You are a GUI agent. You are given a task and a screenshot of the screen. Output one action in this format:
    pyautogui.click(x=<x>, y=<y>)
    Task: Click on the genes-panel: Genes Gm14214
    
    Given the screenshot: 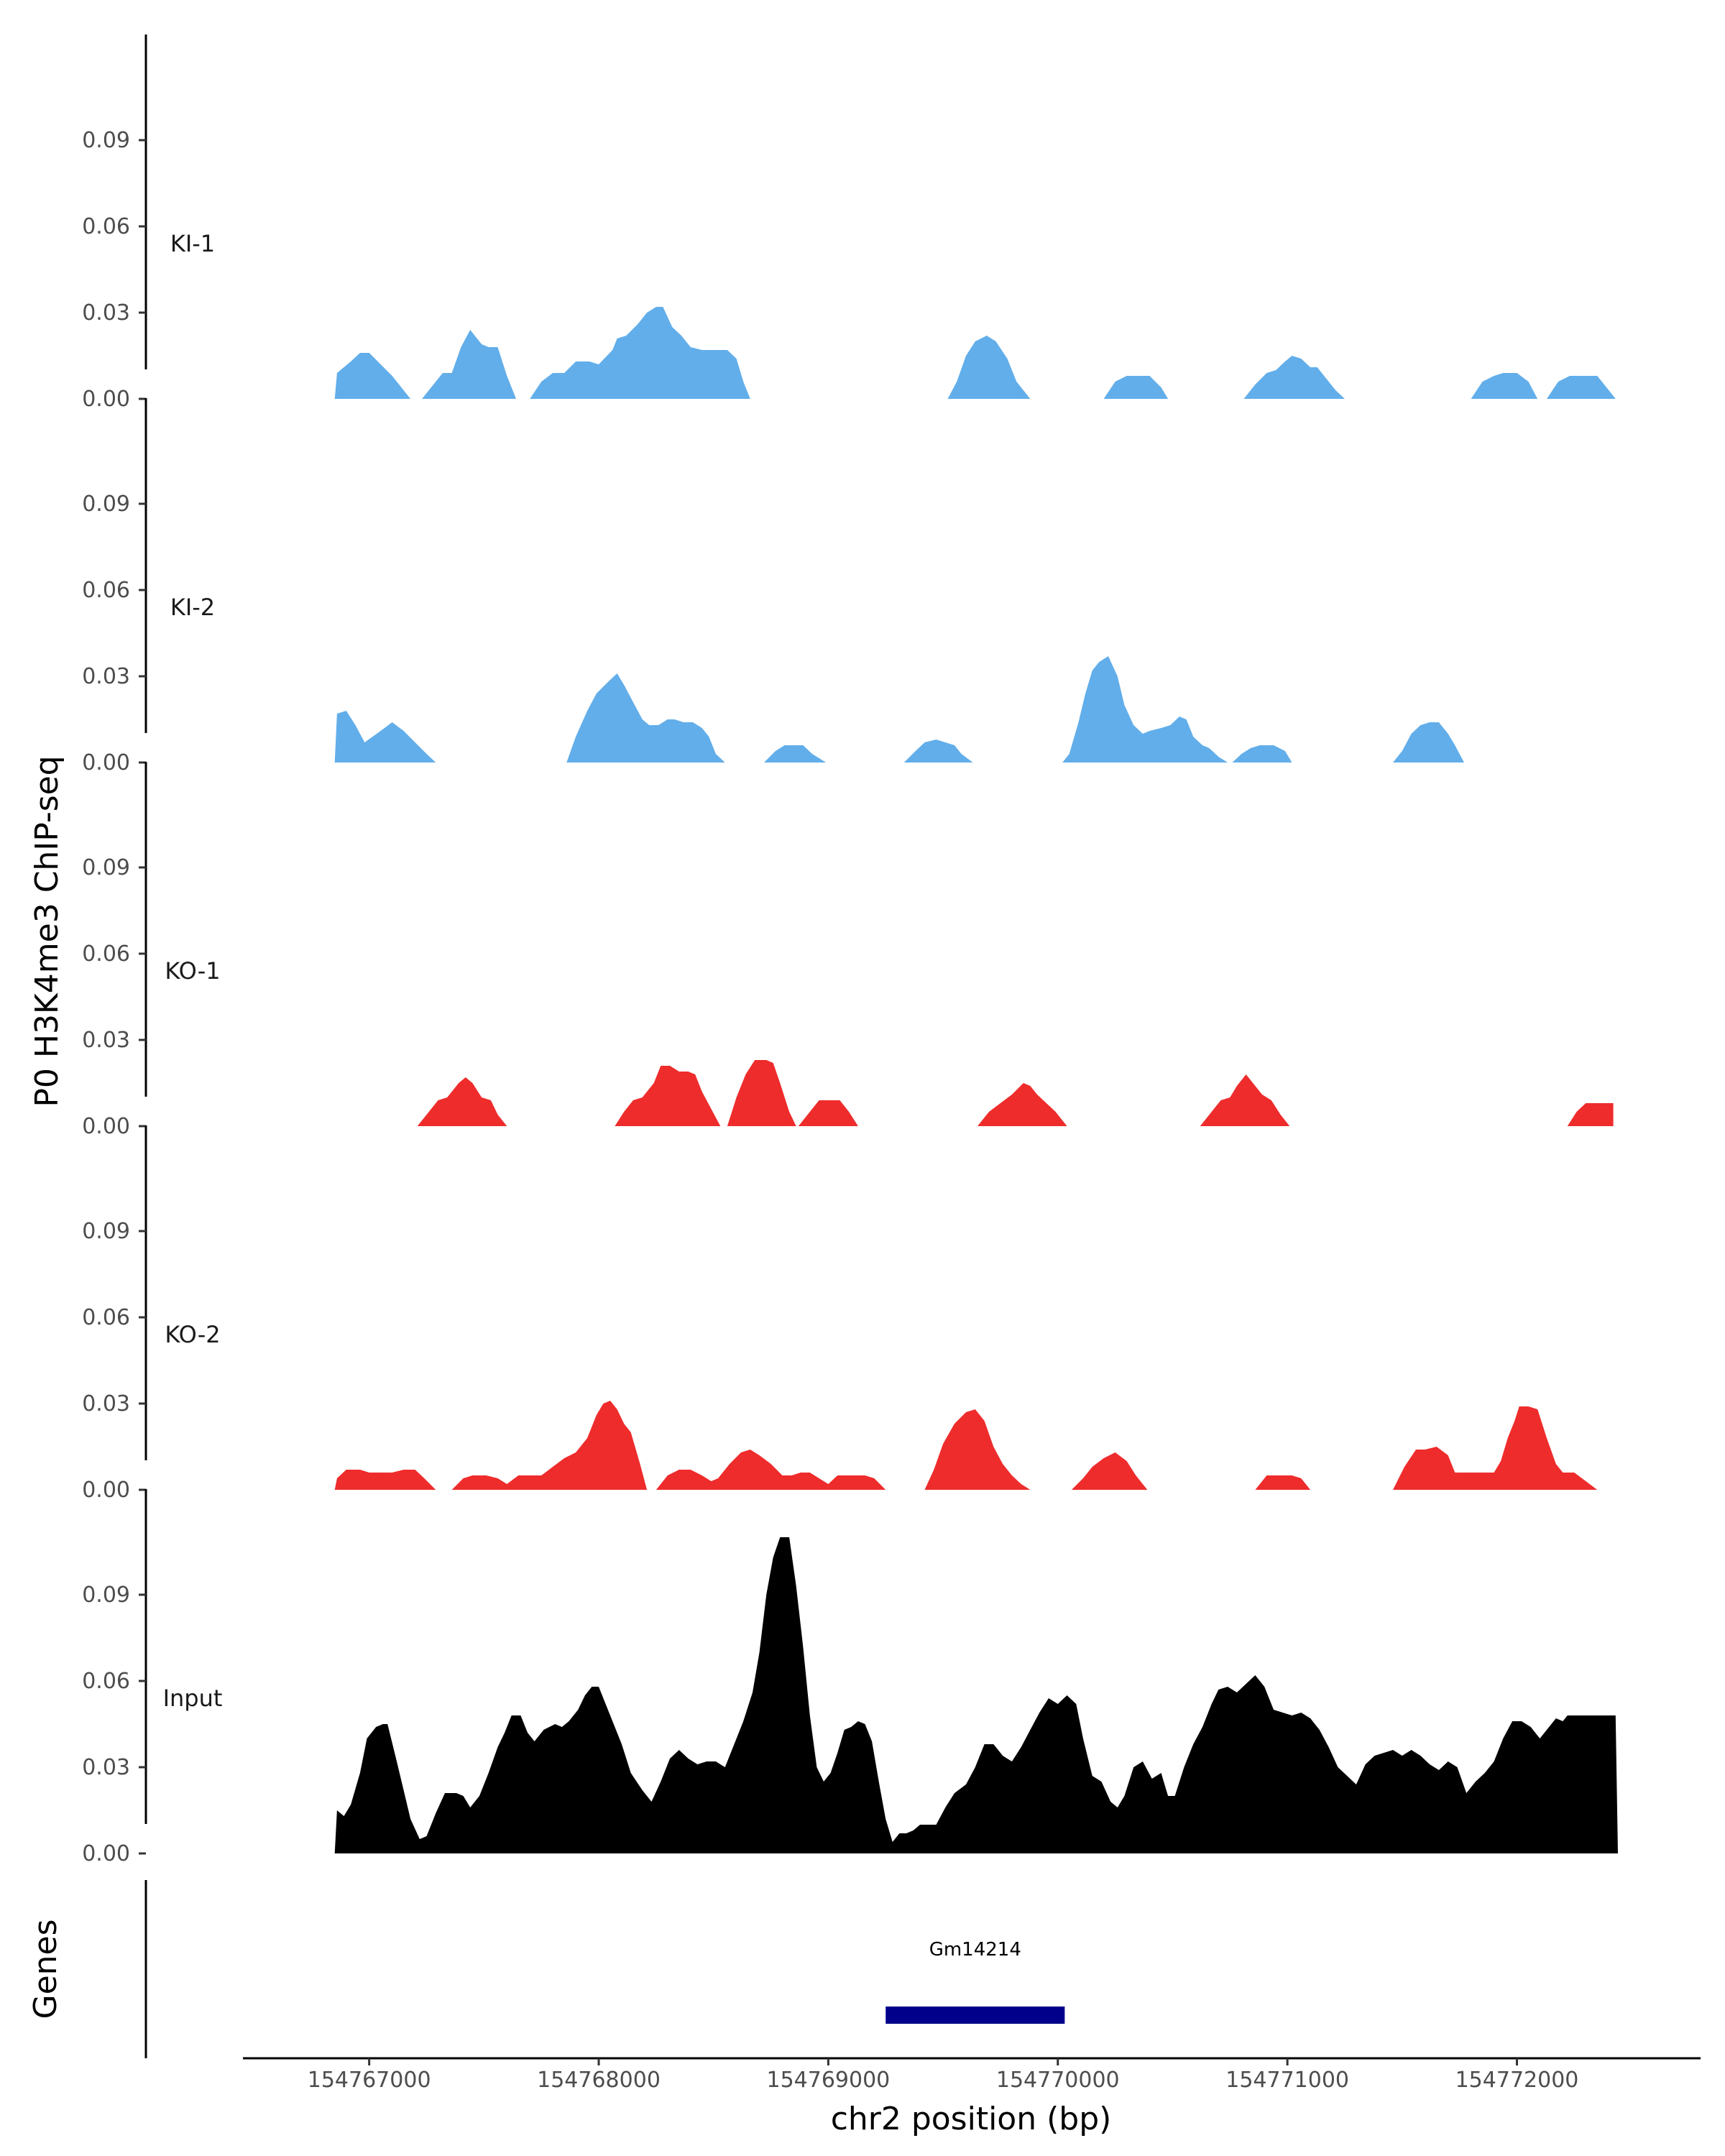 What is the action you would take?
    pyautogui.click(x=546, y=1969)
    